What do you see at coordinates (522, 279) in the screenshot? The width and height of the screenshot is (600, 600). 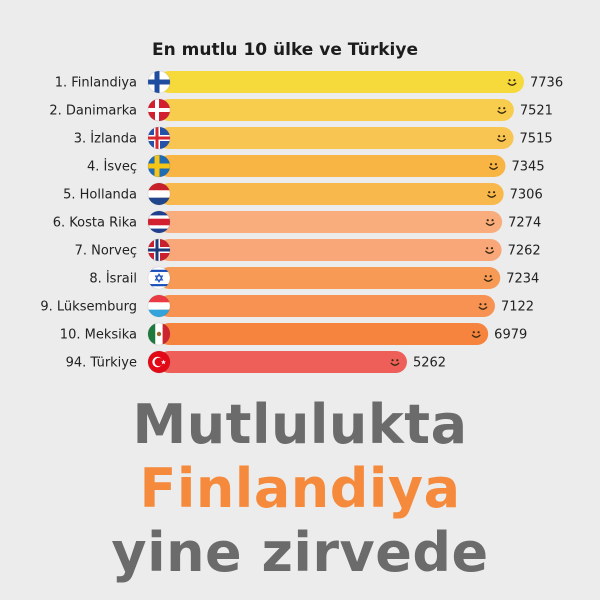 I see `value-label: 7234` at bounding box center [522, 279].